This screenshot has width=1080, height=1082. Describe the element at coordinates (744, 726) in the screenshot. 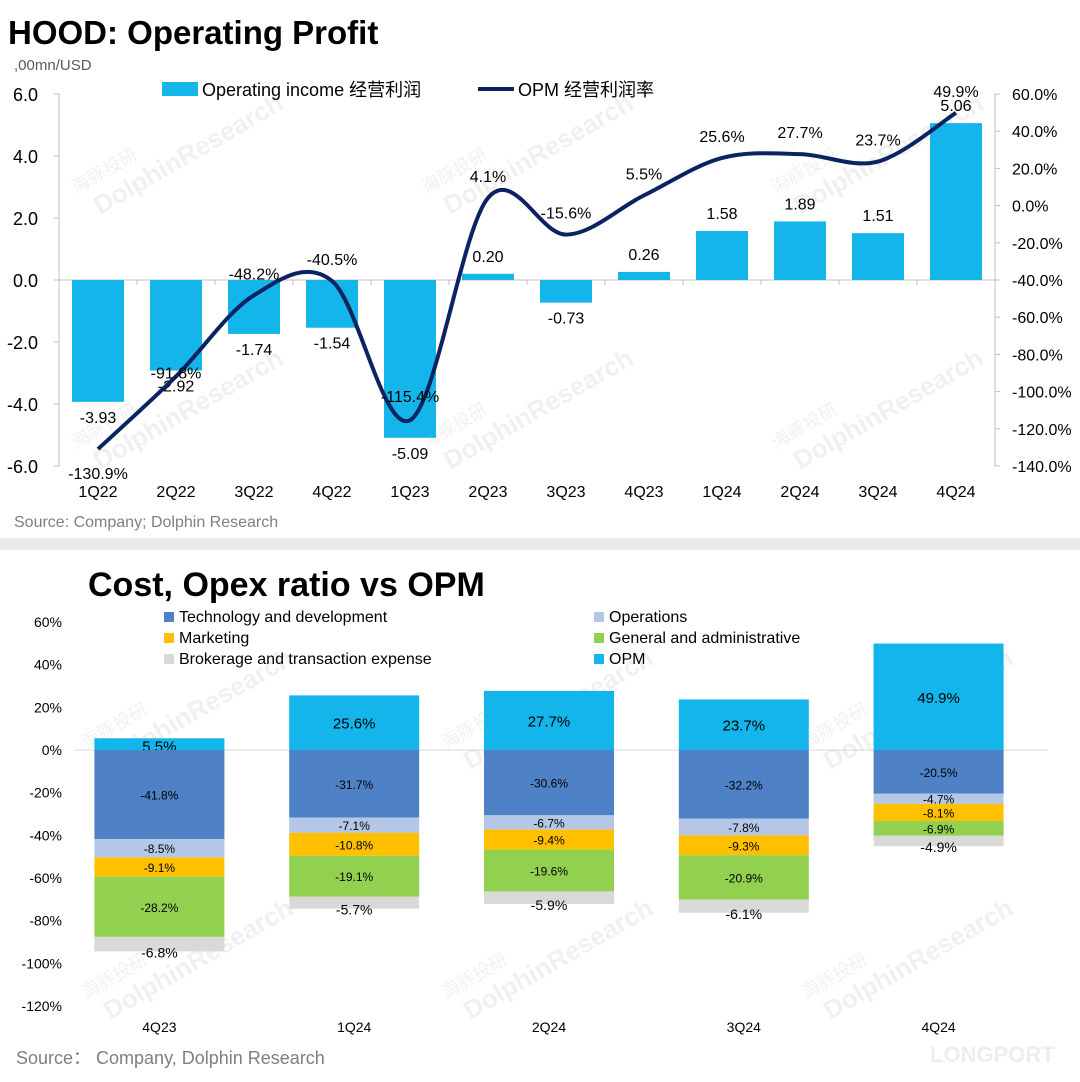

I see `opm-bar-label: 23.7%` at that location.